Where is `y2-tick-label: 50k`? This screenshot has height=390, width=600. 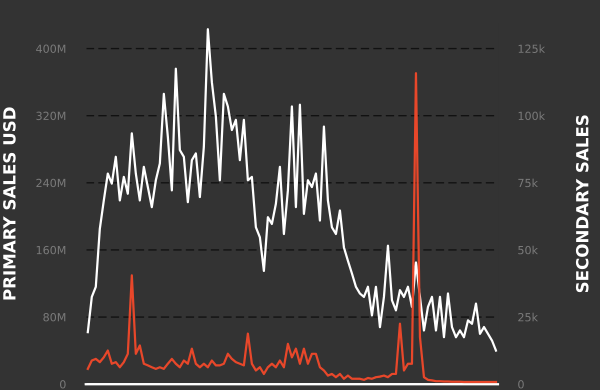 y2-tick-label: 50k is located at coordinates (528, 250).